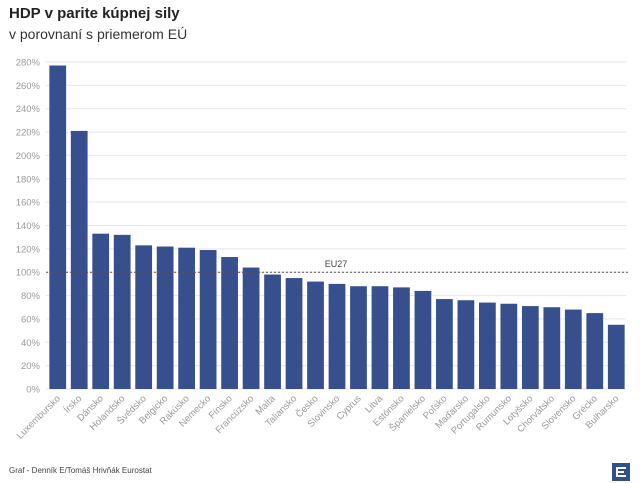 The image size is (640, 483). What do you see at coordinates (98, 34) in the screenshot?
I see `chart-subtitle: v porovnaní s priemerom EÚ` at bounding box center [98, 34].